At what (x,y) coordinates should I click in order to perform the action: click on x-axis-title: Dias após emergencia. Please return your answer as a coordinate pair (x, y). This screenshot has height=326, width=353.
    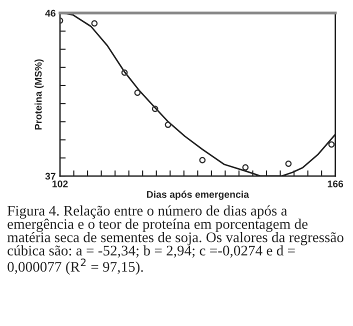
    Looking at the image, I should click on (198, 195).